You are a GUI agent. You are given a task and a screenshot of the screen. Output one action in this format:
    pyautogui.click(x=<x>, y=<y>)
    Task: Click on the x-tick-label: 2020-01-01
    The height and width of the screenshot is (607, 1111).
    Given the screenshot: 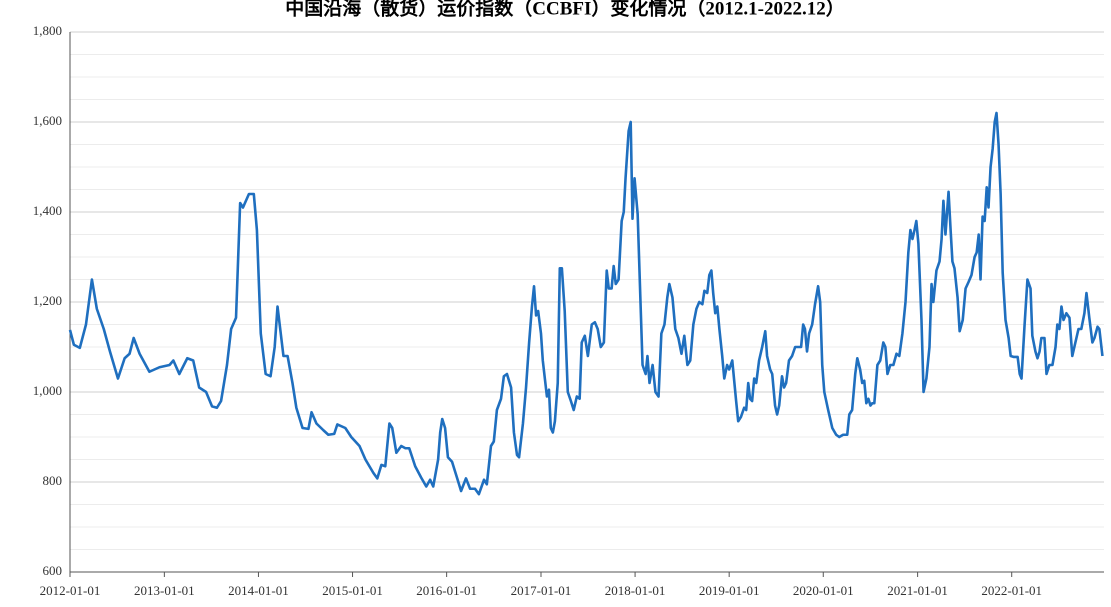 What is the action you would take?
    pyautogui.click(x=823, y=590)
    